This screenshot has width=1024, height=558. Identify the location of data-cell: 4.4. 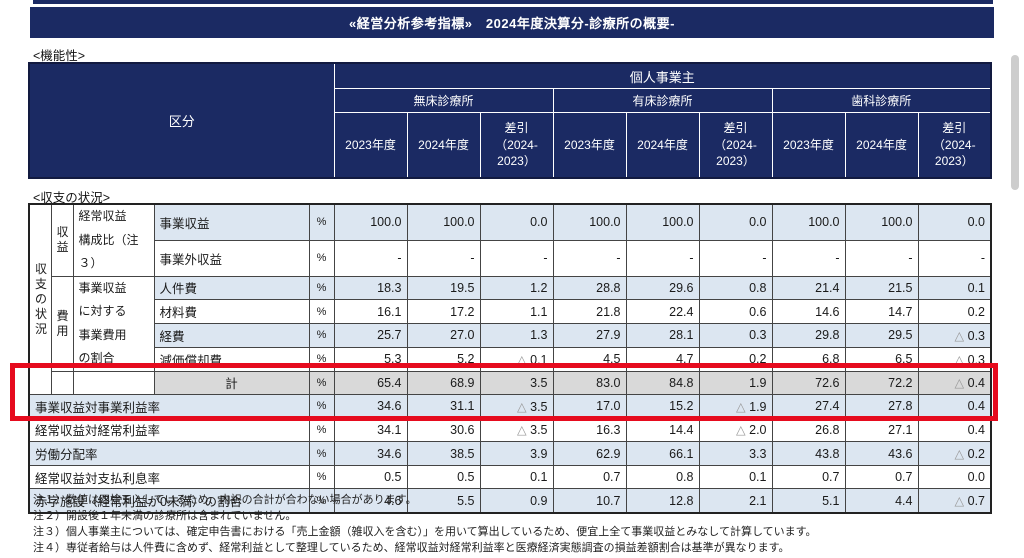
(881, 501).